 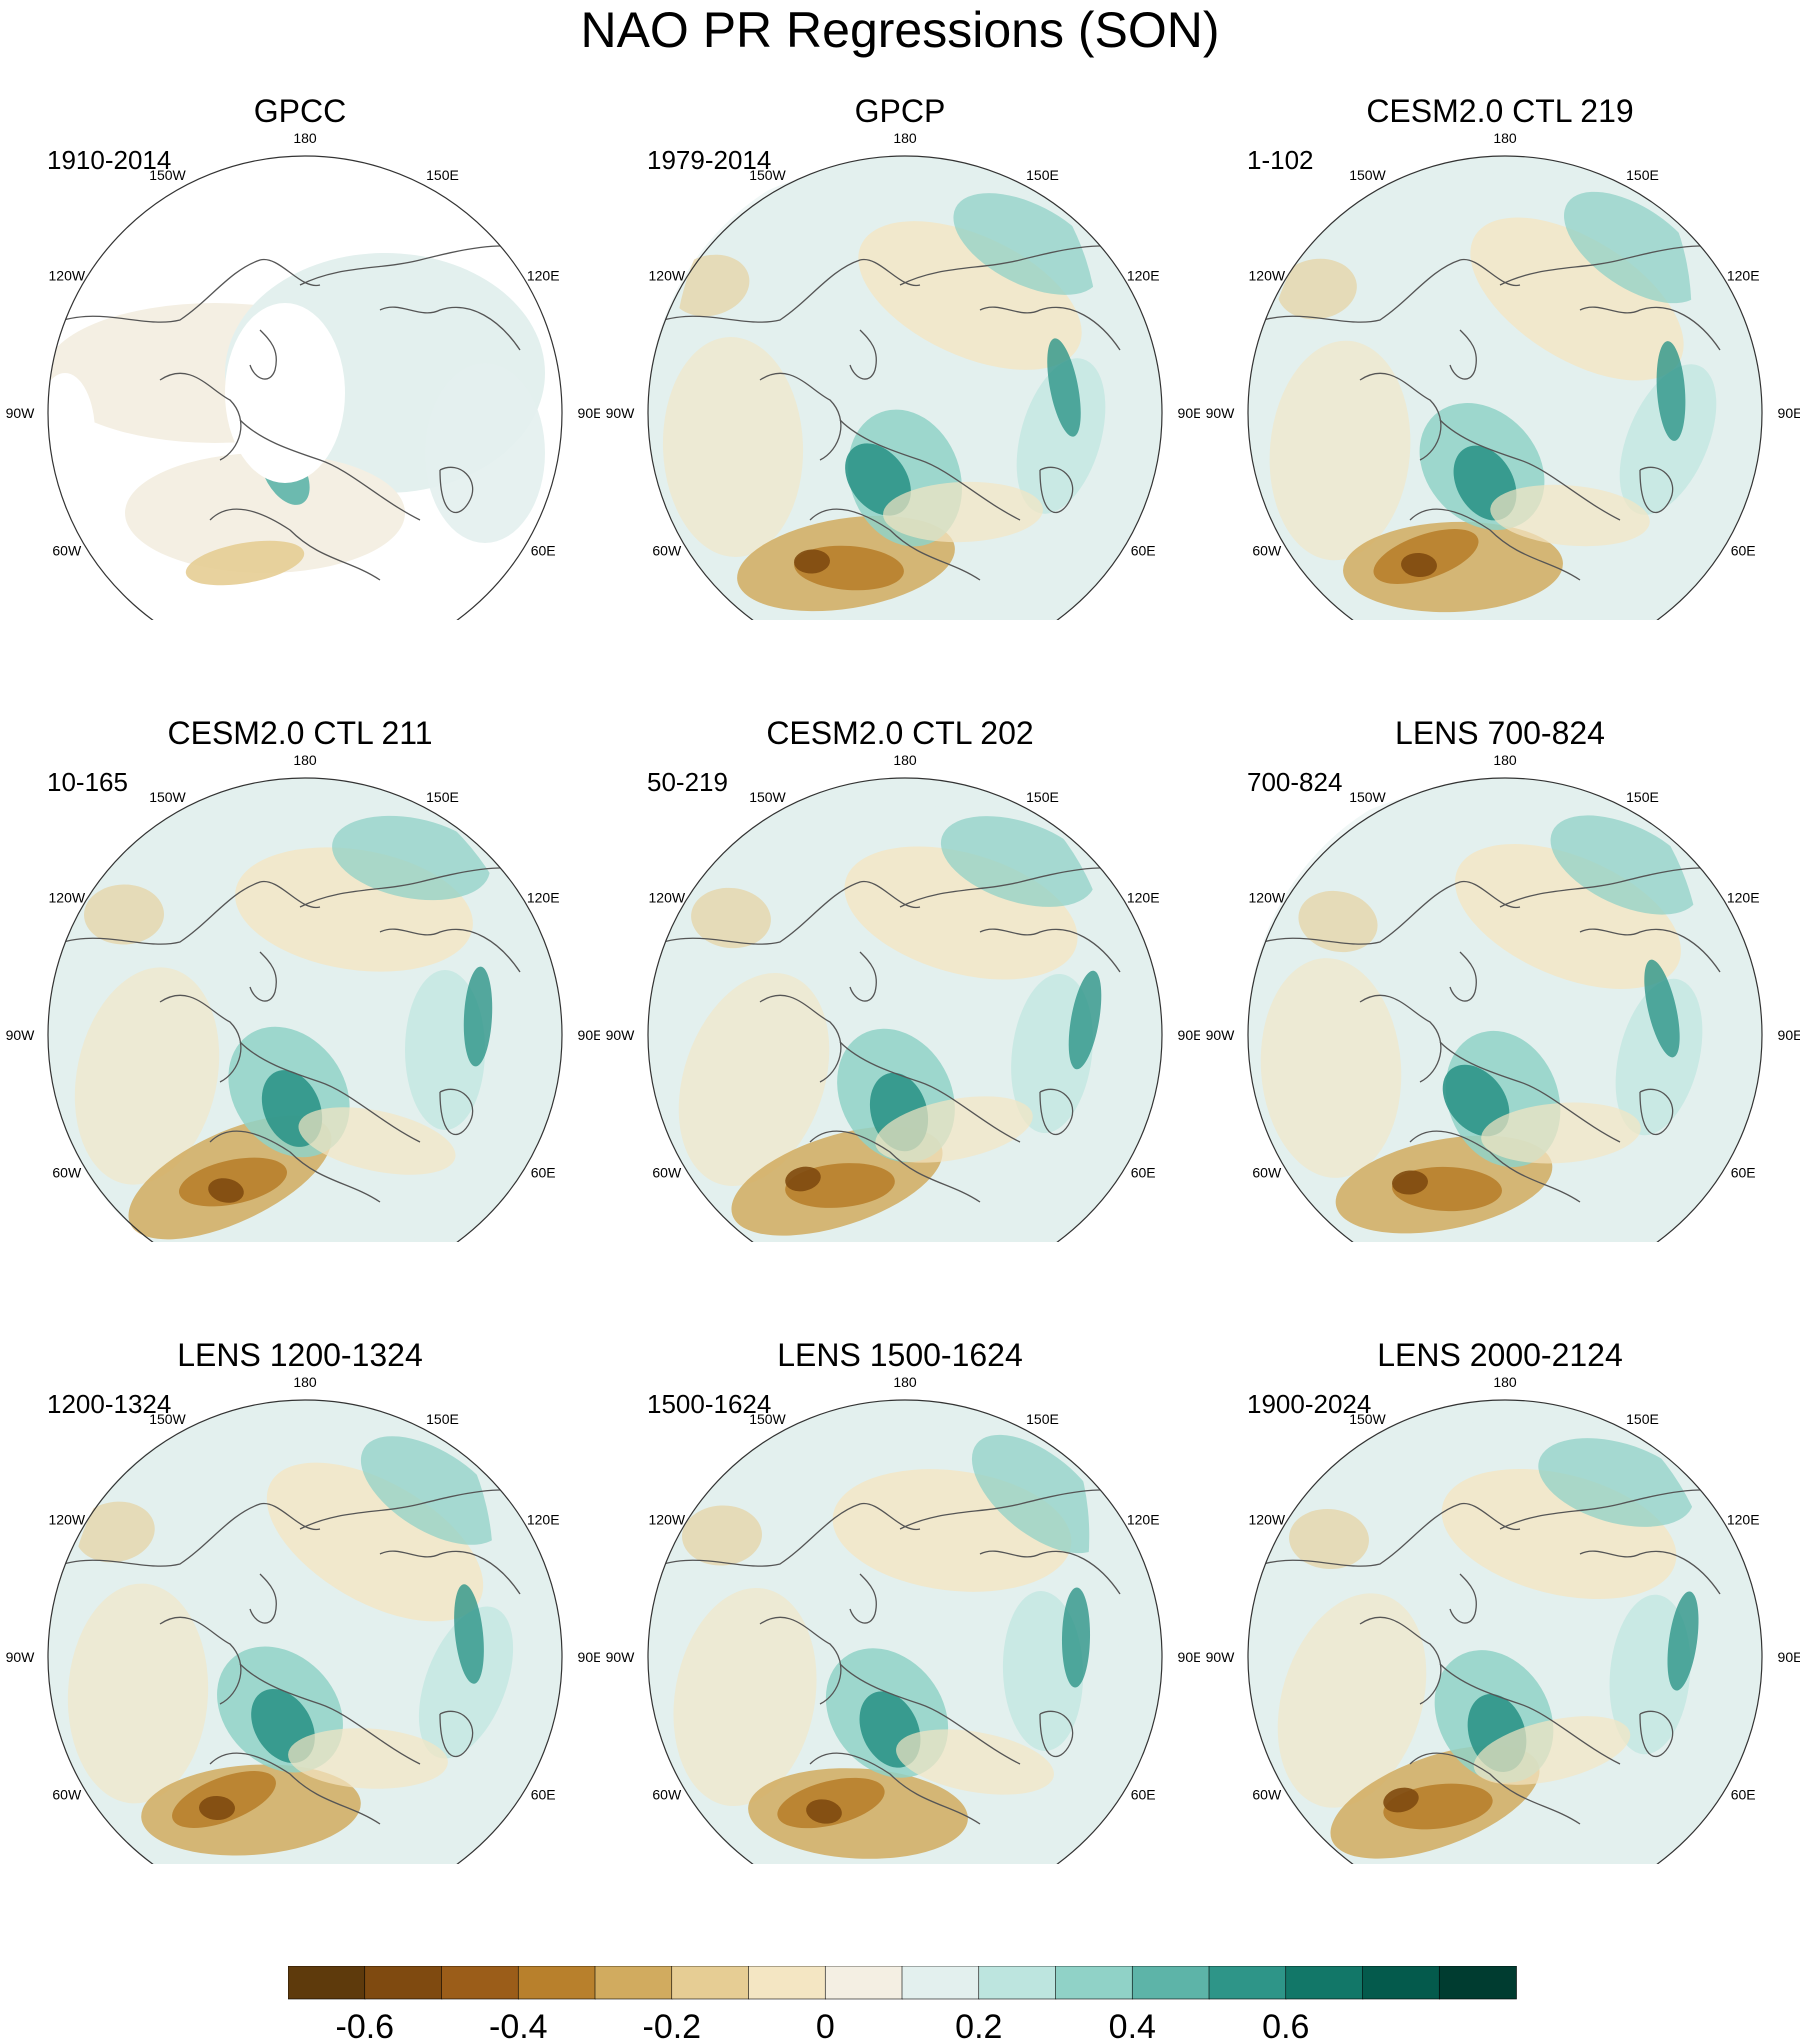 What do you see at coordinates (709, 160) in the screenshot?
I see `panel-year-range: 1979-2014` at bounding box center [709, 160].